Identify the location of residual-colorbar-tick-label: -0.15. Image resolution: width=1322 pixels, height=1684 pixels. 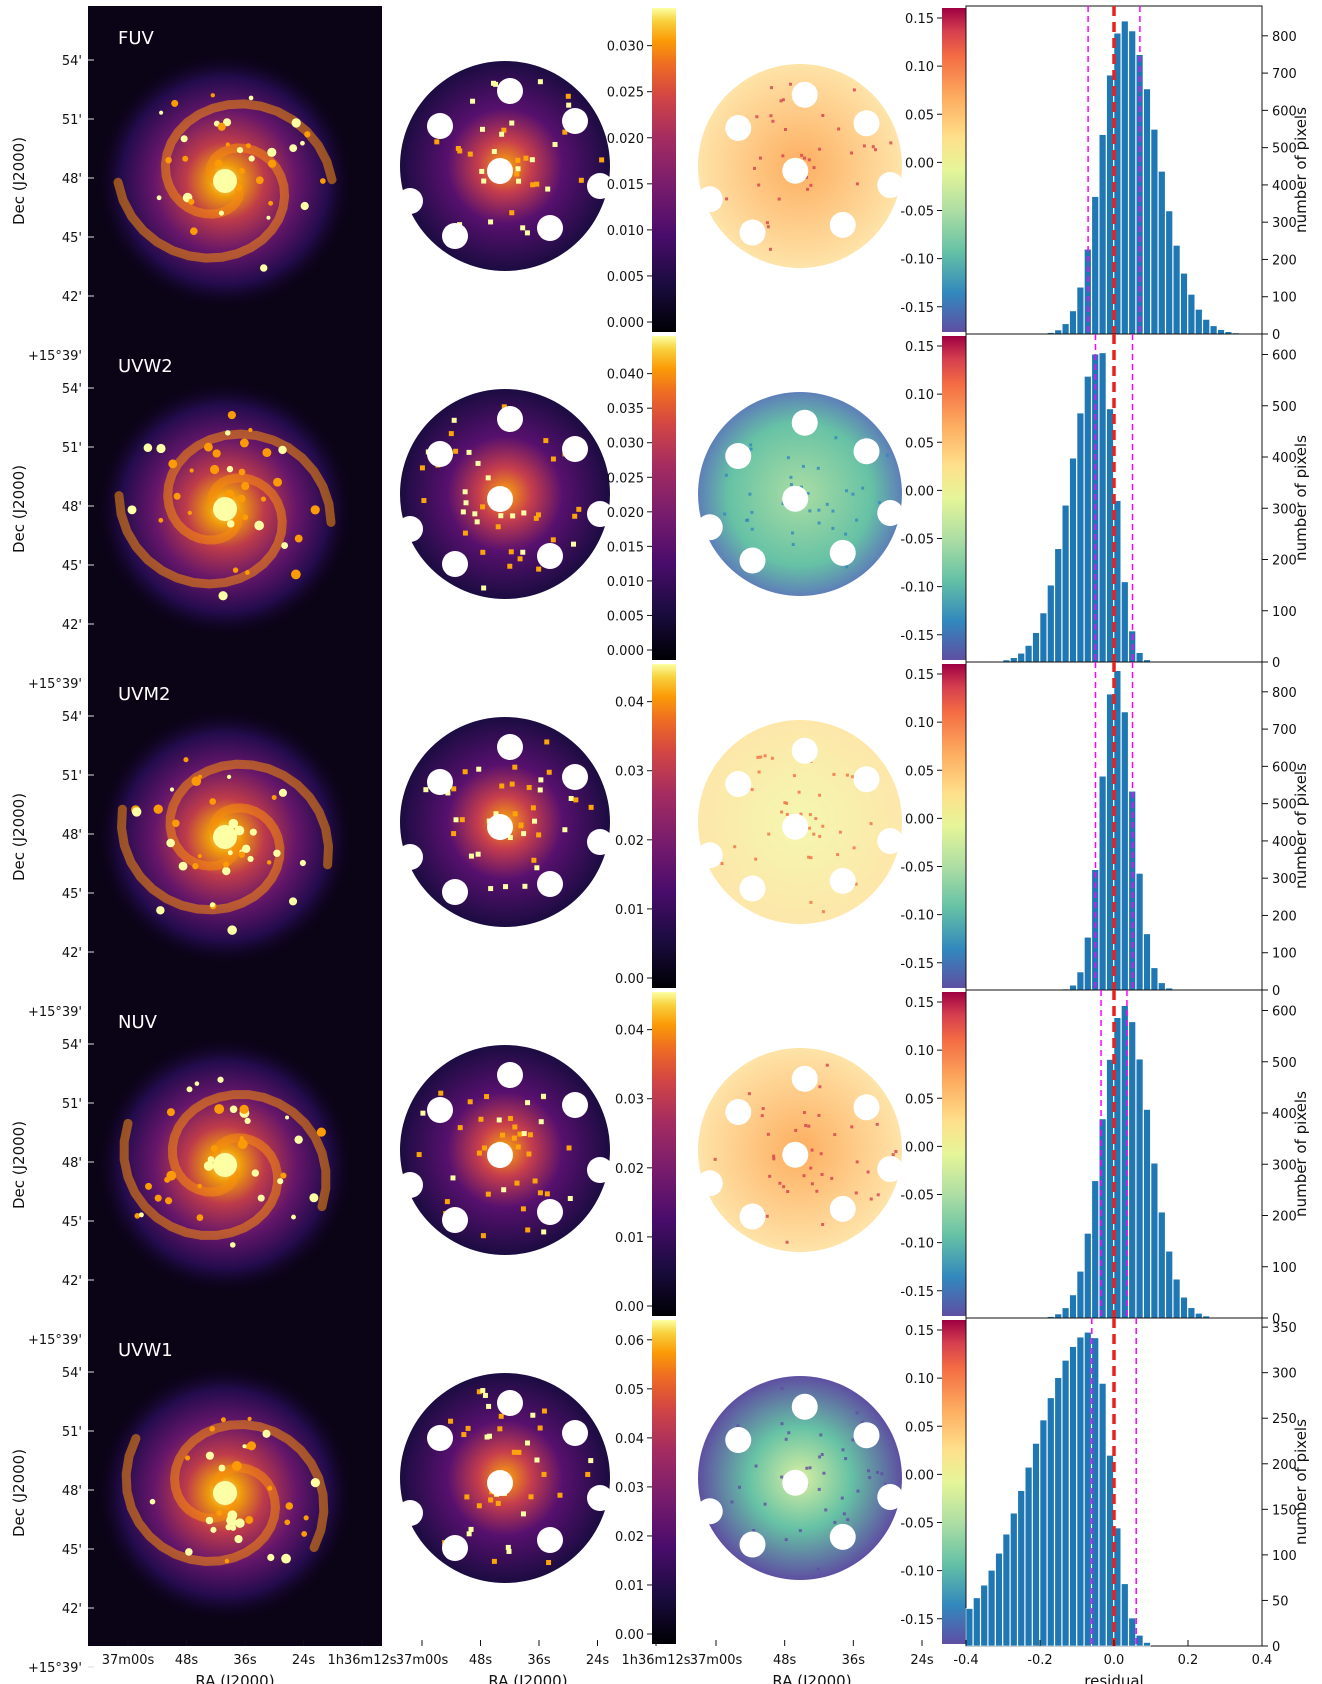
(917, 1620).